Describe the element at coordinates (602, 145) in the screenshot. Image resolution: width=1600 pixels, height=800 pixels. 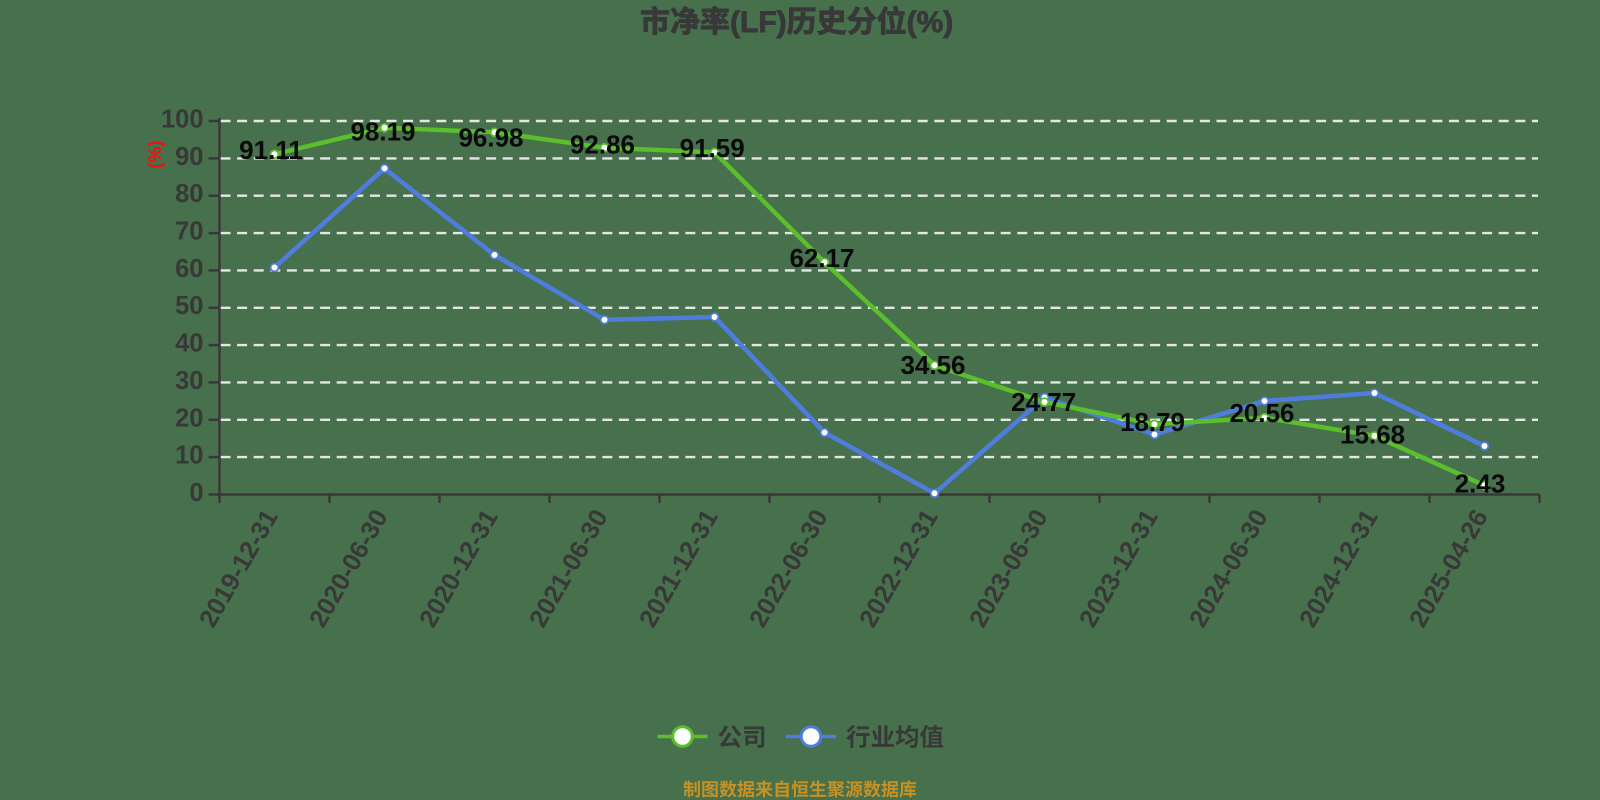
I see `svg-text: 92.86` at that location.